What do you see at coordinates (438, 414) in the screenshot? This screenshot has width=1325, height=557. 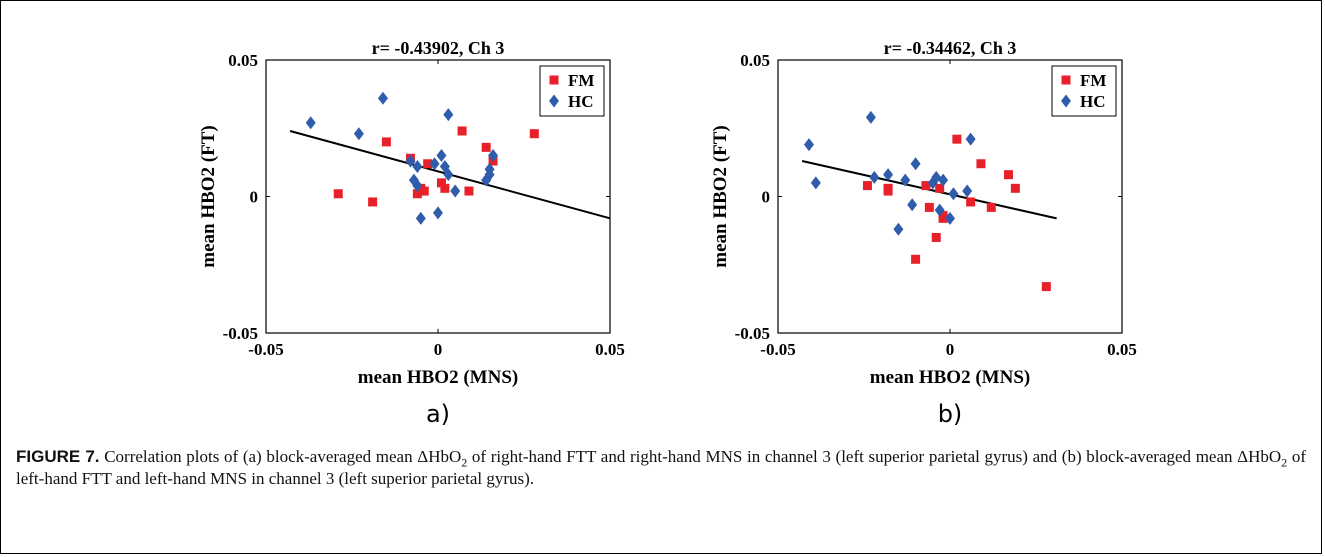 I see `panel-label: a)` at bounding box center [438, 414].